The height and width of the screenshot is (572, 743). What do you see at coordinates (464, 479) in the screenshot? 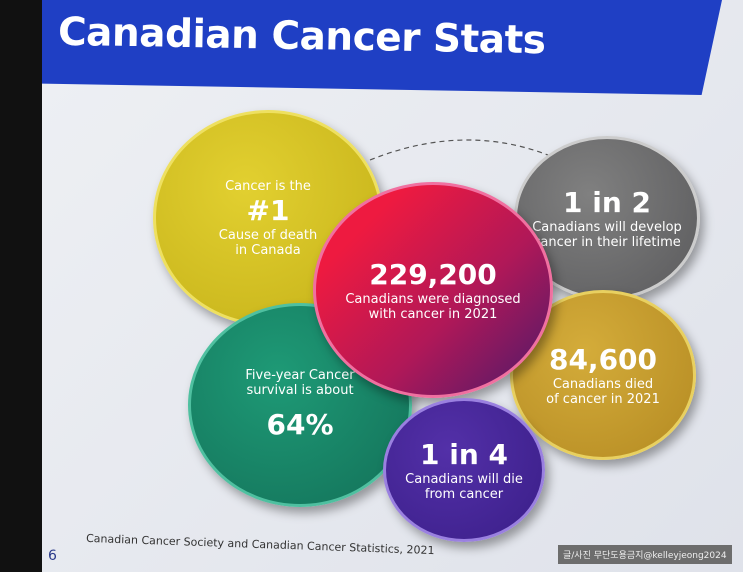
I see `text: Canadians will die` at bounding box center [464, 479].